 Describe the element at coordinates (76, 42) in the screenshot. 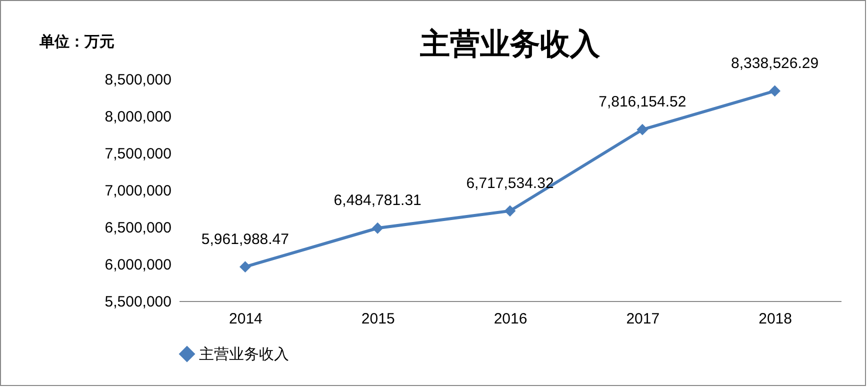

I see `y-axis-title: 单位：万元` at that location.